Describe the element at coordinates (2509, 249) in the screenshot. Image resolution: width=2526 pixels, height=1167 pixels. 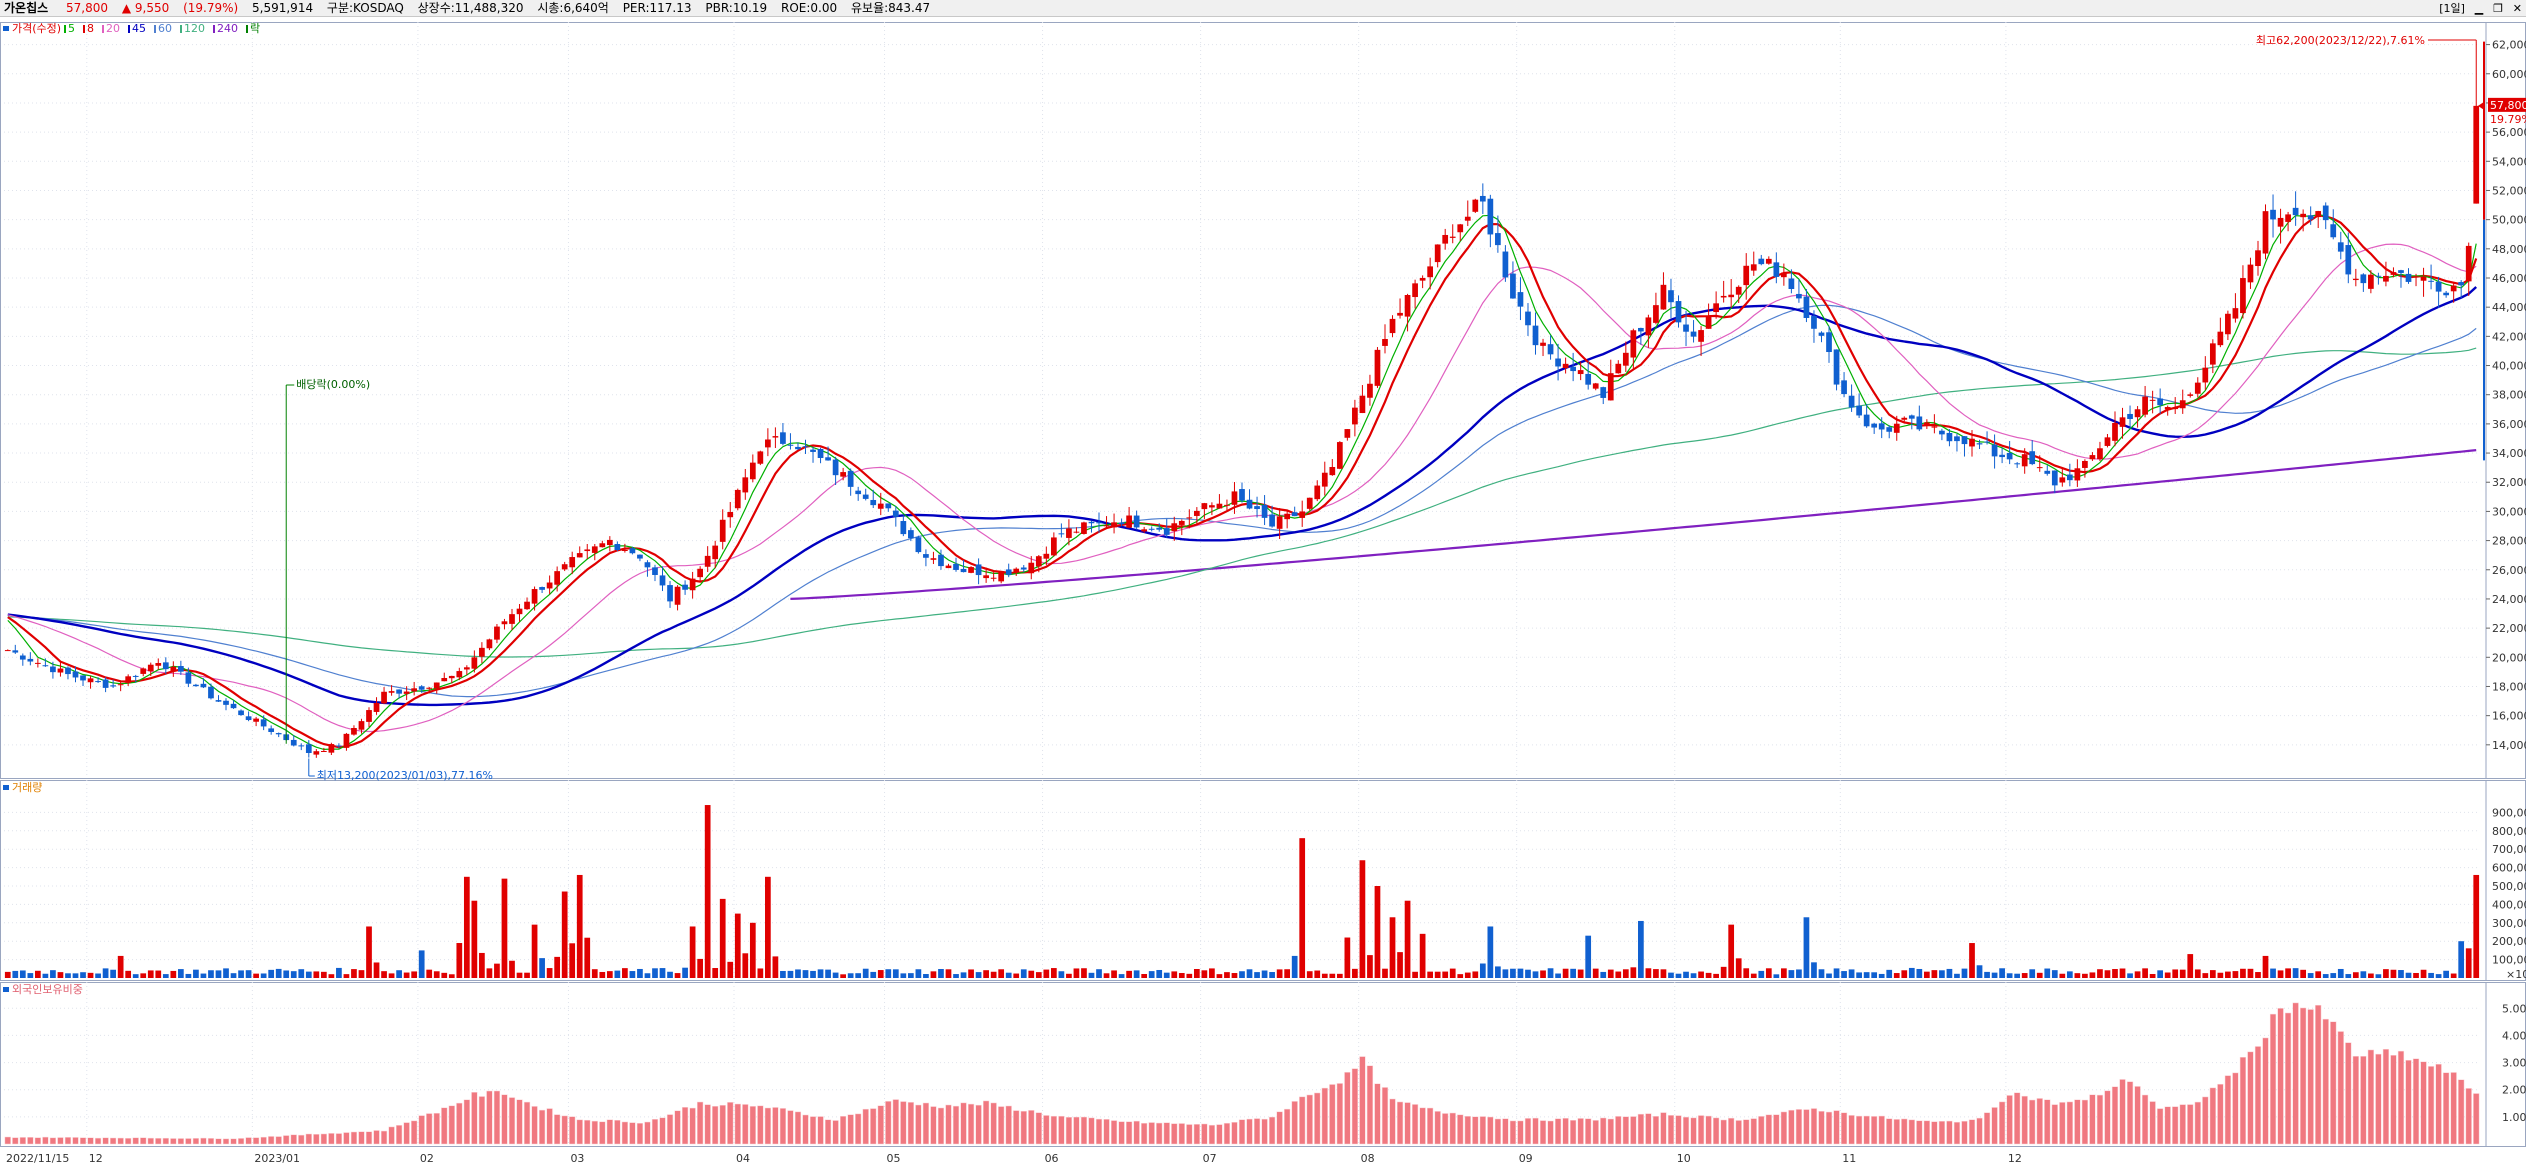
I see `price-tick-label: 48,000` at that location.